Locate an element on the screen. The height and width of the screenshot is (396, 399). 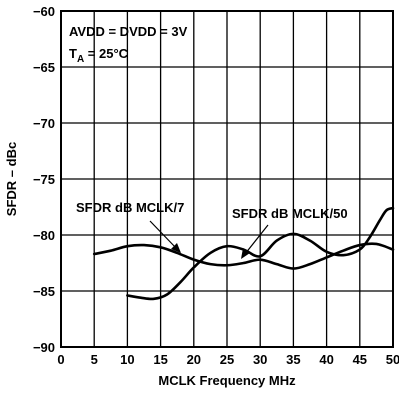
y-tick-label: −80 is located at coordinates (44, 235).